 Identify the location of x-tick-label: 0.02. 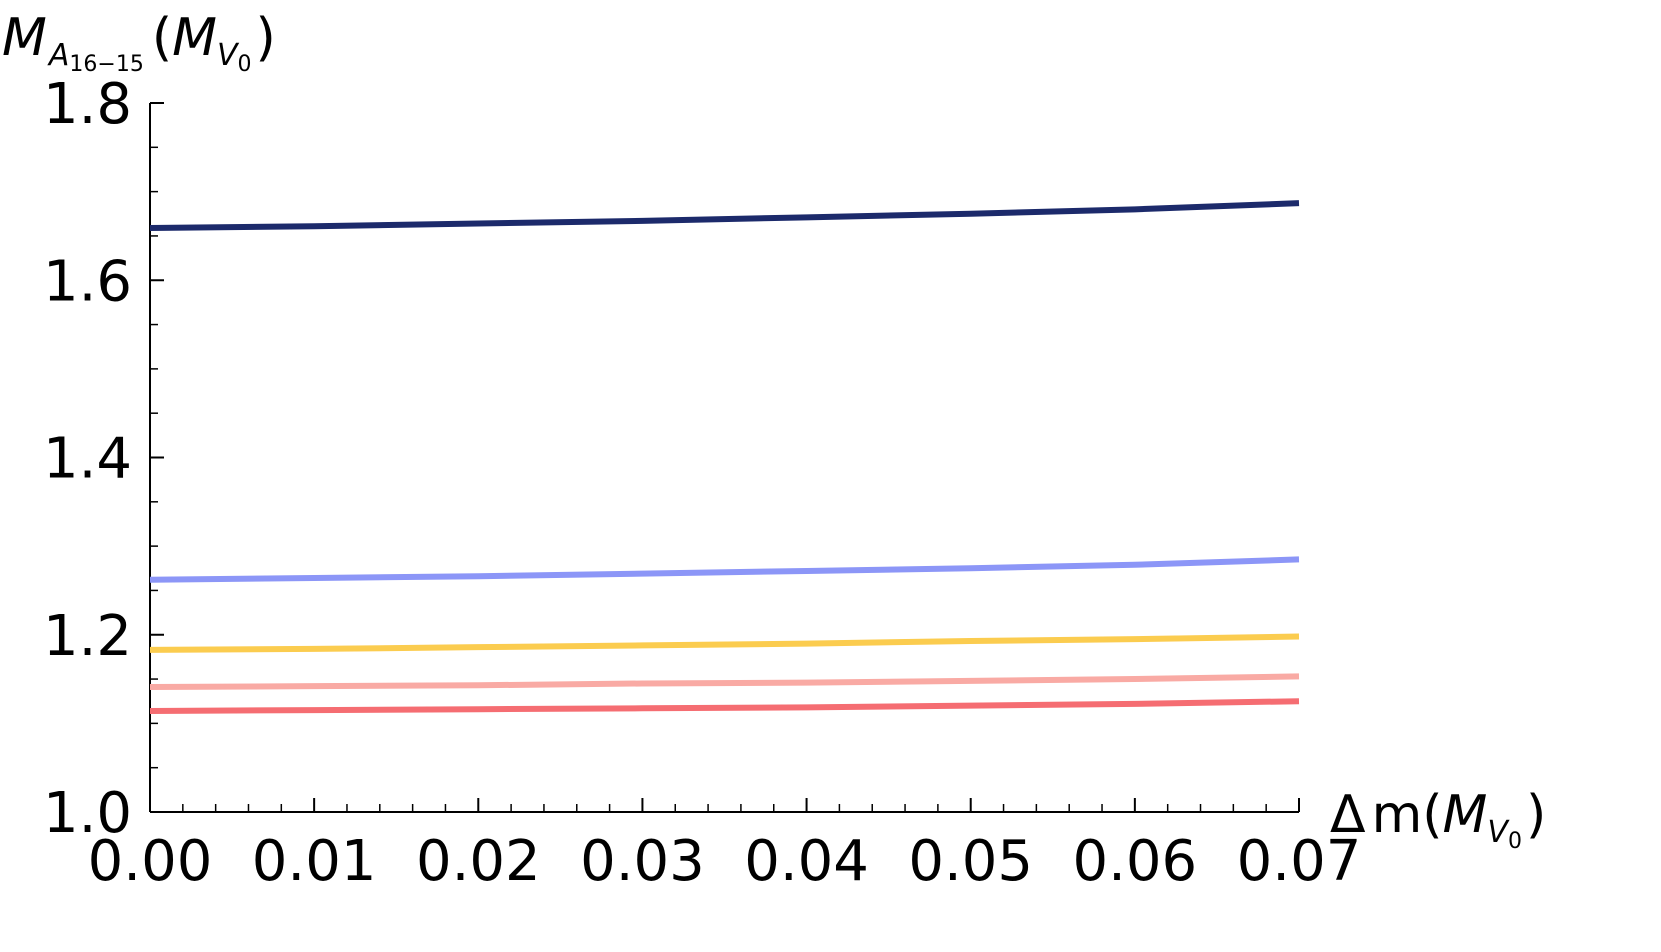
(478, 861).